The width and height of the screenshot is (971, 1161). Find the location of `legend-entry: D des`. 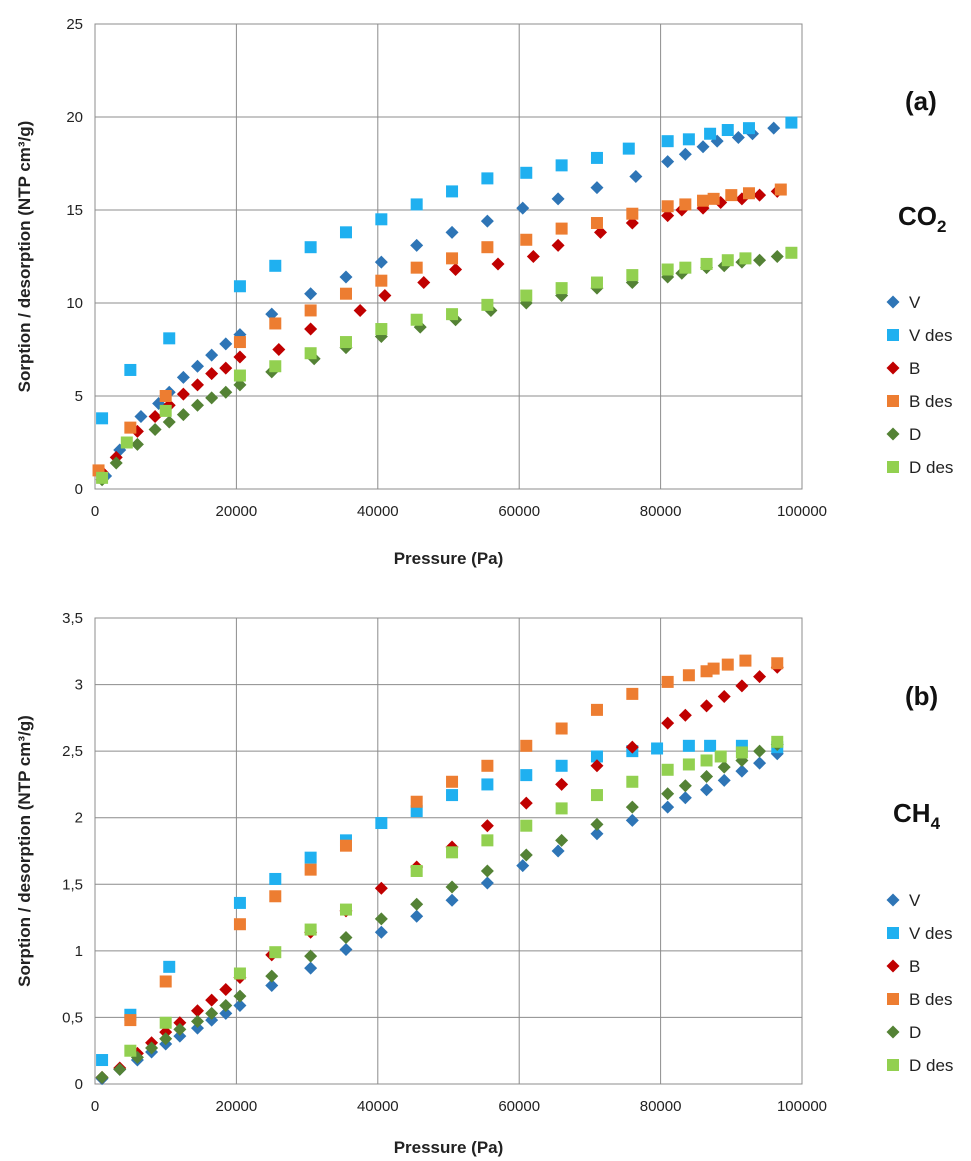

legend-entry: D des is located at coordinates (920, 467).